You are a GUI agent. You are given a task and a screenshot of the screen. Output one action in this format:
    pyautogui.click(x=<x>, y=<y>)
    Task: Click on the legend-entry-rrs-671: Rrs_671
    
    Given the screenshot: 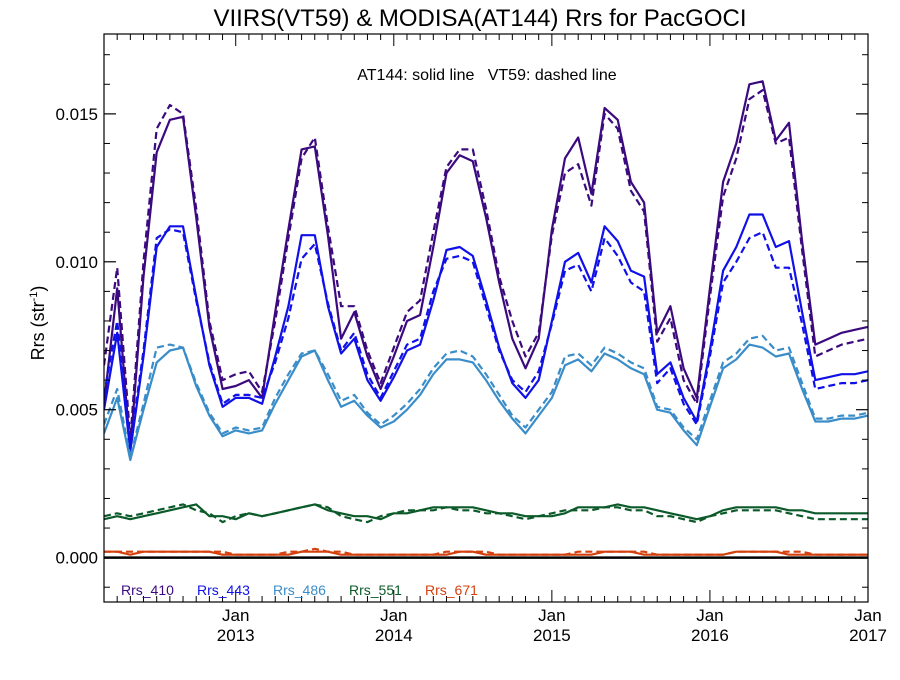 What is the action you would take?
    pyautogui.click(x=451, y=590)
    